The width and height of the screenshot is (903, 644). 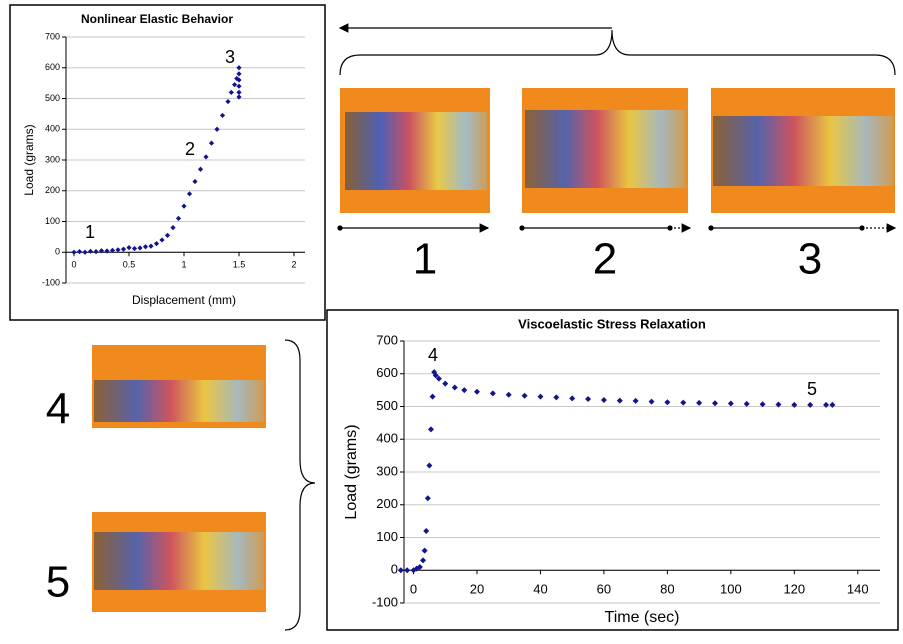 I want to click on panel-label: 3, so click(x=810, y=259).